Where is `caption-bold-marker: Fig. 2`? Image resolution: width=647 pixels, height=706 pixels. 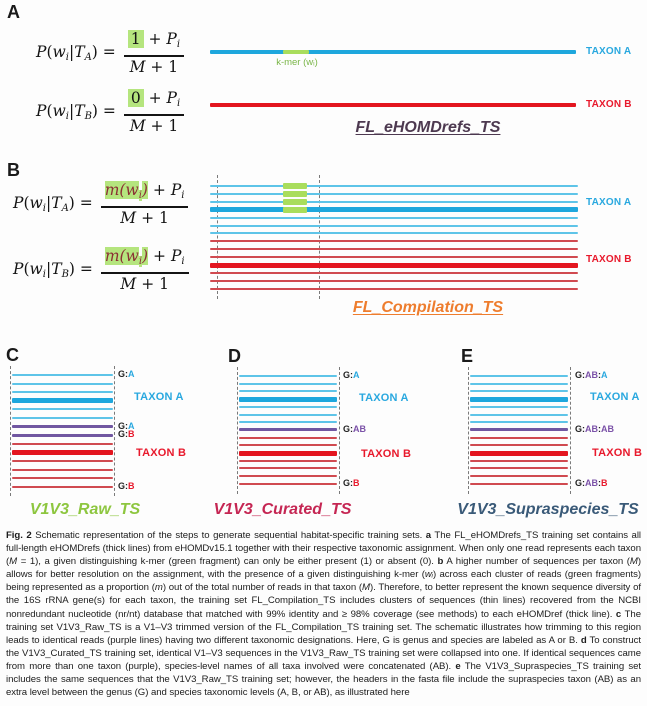 caption-bold-marker: Fig. 2 is located at coordinates (19, 535).